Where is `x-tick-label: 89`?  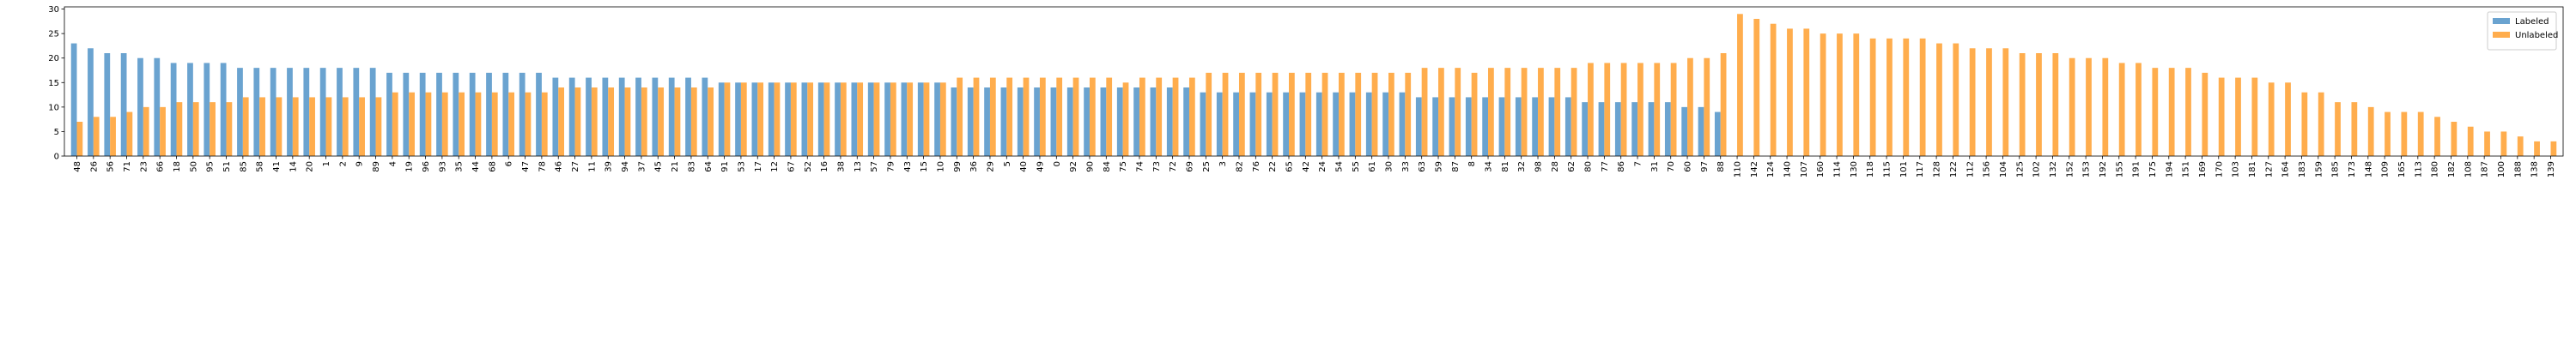 x-tick-label: 89 is located at coordinates (377, 166).